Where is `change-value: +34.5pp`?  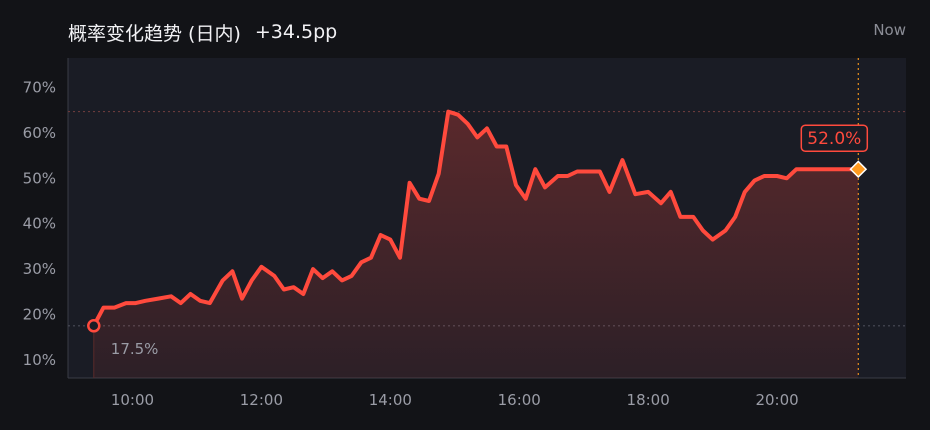
change-value: +34.5pp is located at coordinates (296, 32).